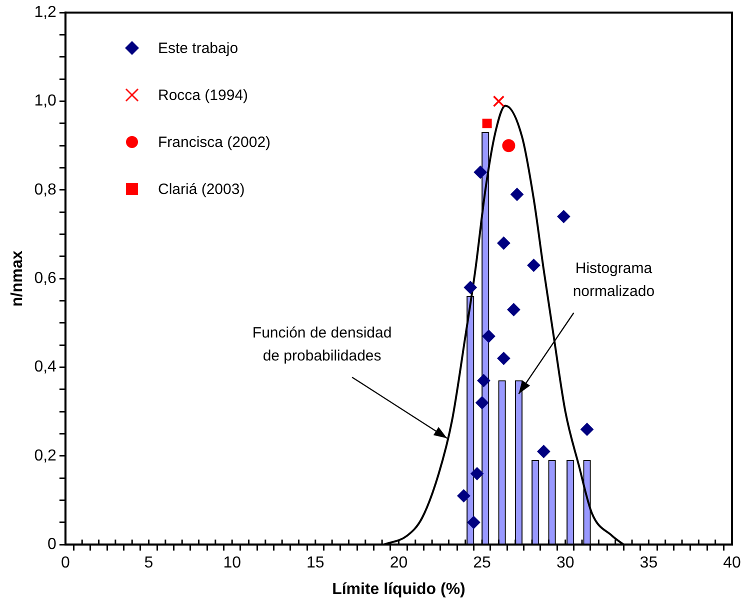 The image size is (746, 603). Describe the element at coordinates (45, 189) in the screenshot. I see `y-tick-label: 0,8` at that location.